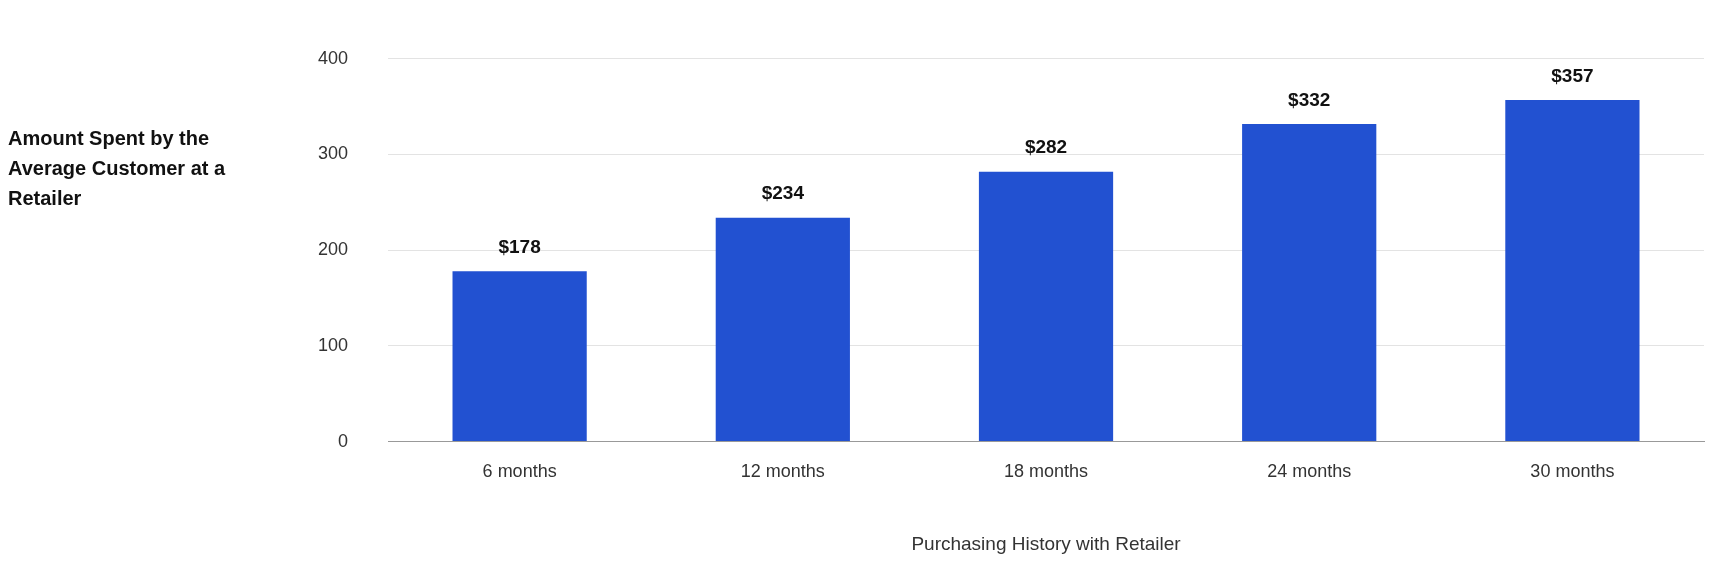 Image resolution: width=1720 pixels, height=568 pixels. What do you see at coordinates (333, 153) in the screenshot?
I see `y-tick-label: 300` at bounding box center [333, 153].